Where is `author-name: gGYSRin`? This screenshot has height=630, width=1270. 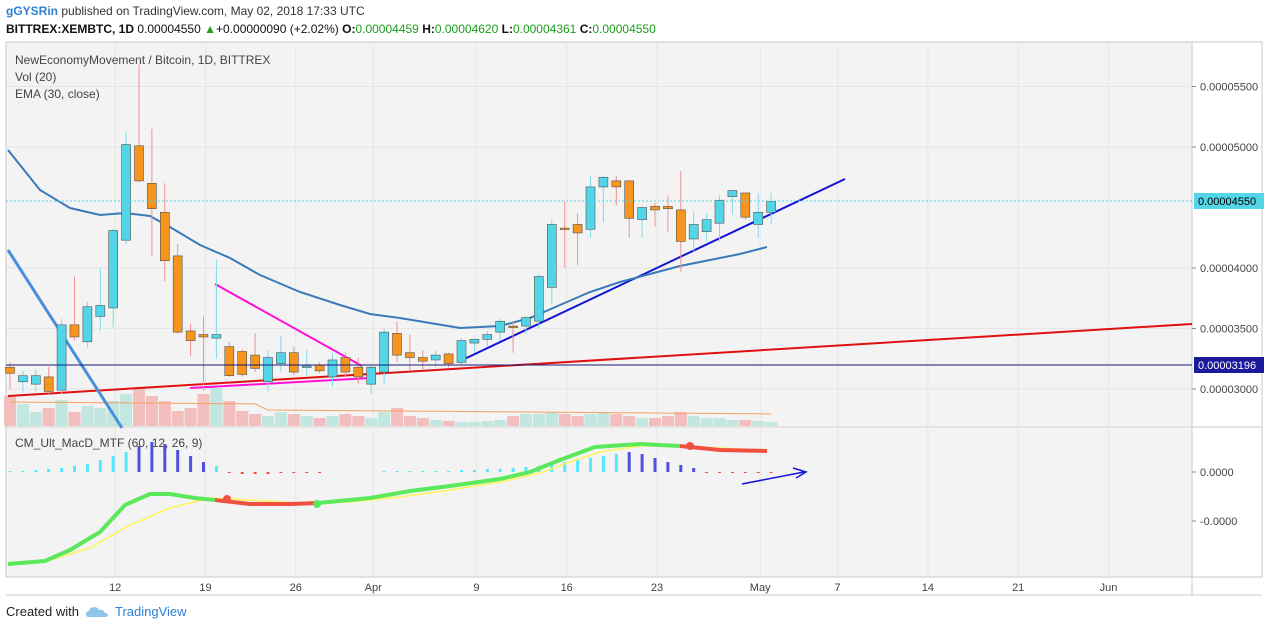 author-name: gGYSRin is located at coordinates (32, 11).